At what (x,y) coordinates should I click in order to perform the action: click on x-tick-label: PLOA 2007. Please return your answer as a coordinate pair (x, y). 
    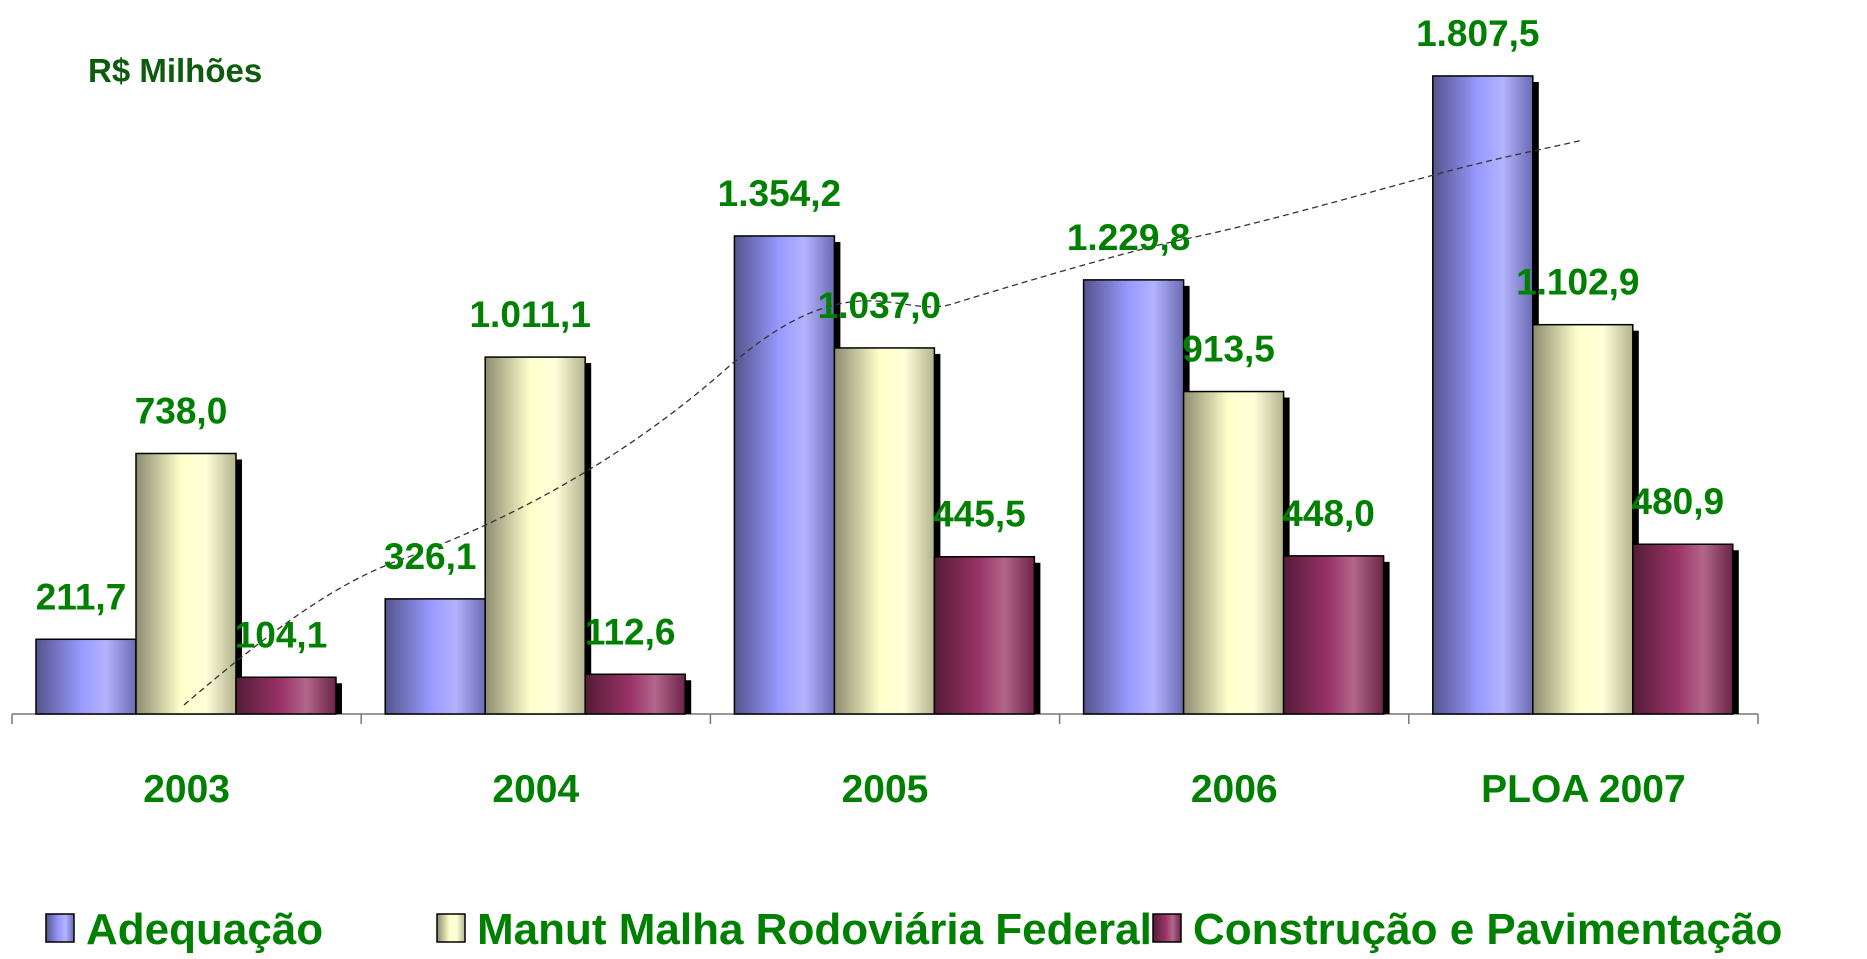
    Looking at the image, I should click on (1583, 789).